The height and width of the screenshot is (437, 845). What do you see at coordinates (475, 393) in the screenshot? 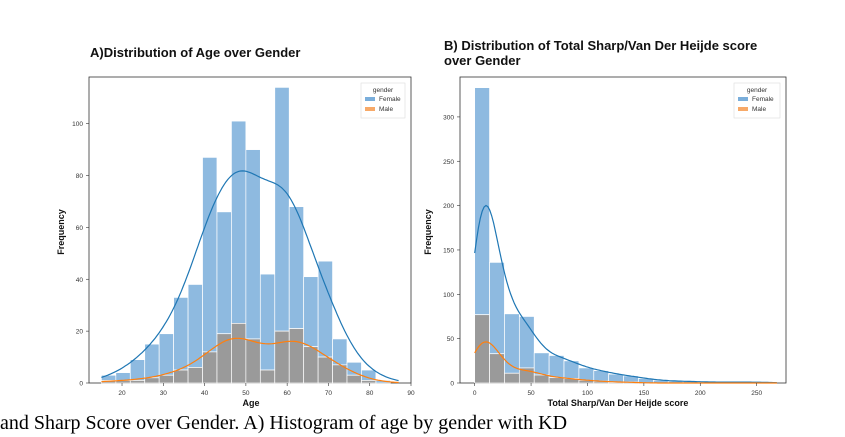
I see `chart-b-xtick-label-0: 0` at bounding box center [475, 393].